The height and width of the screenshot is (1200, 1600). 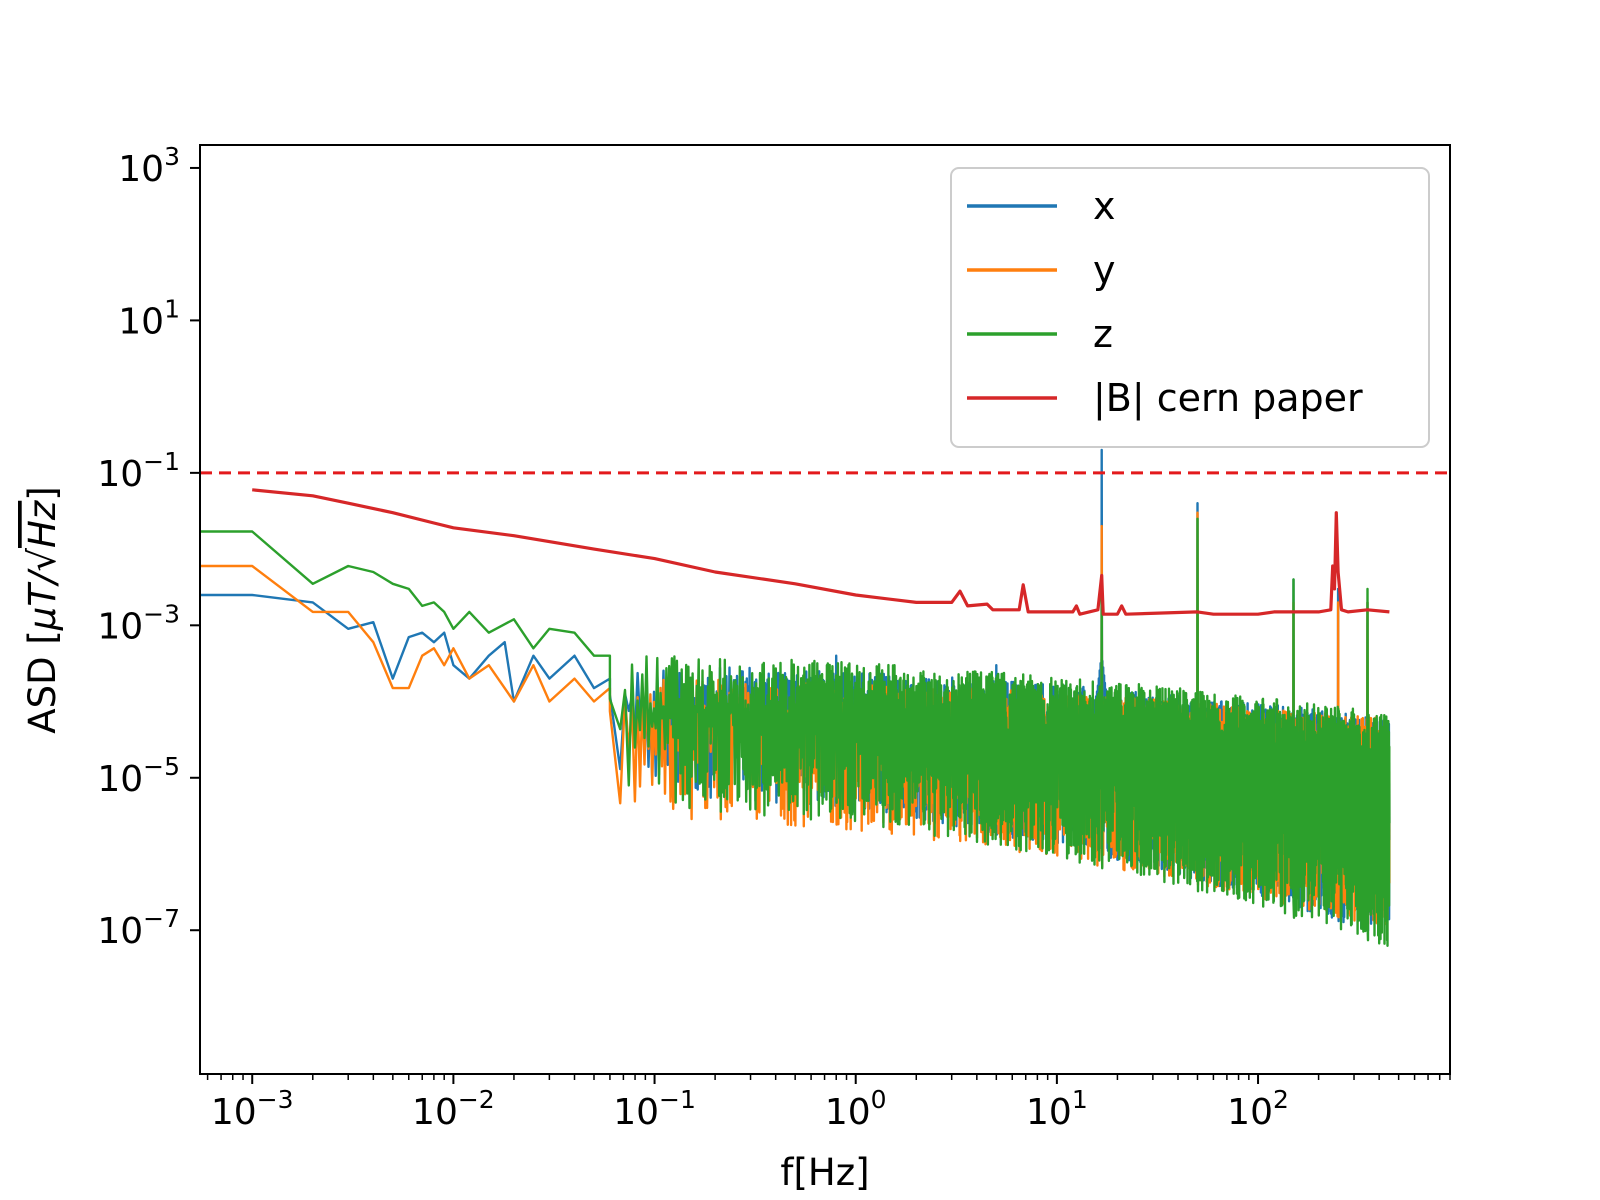 I want to click on y-label-radicand: Hz, so click(x=42, y=523).